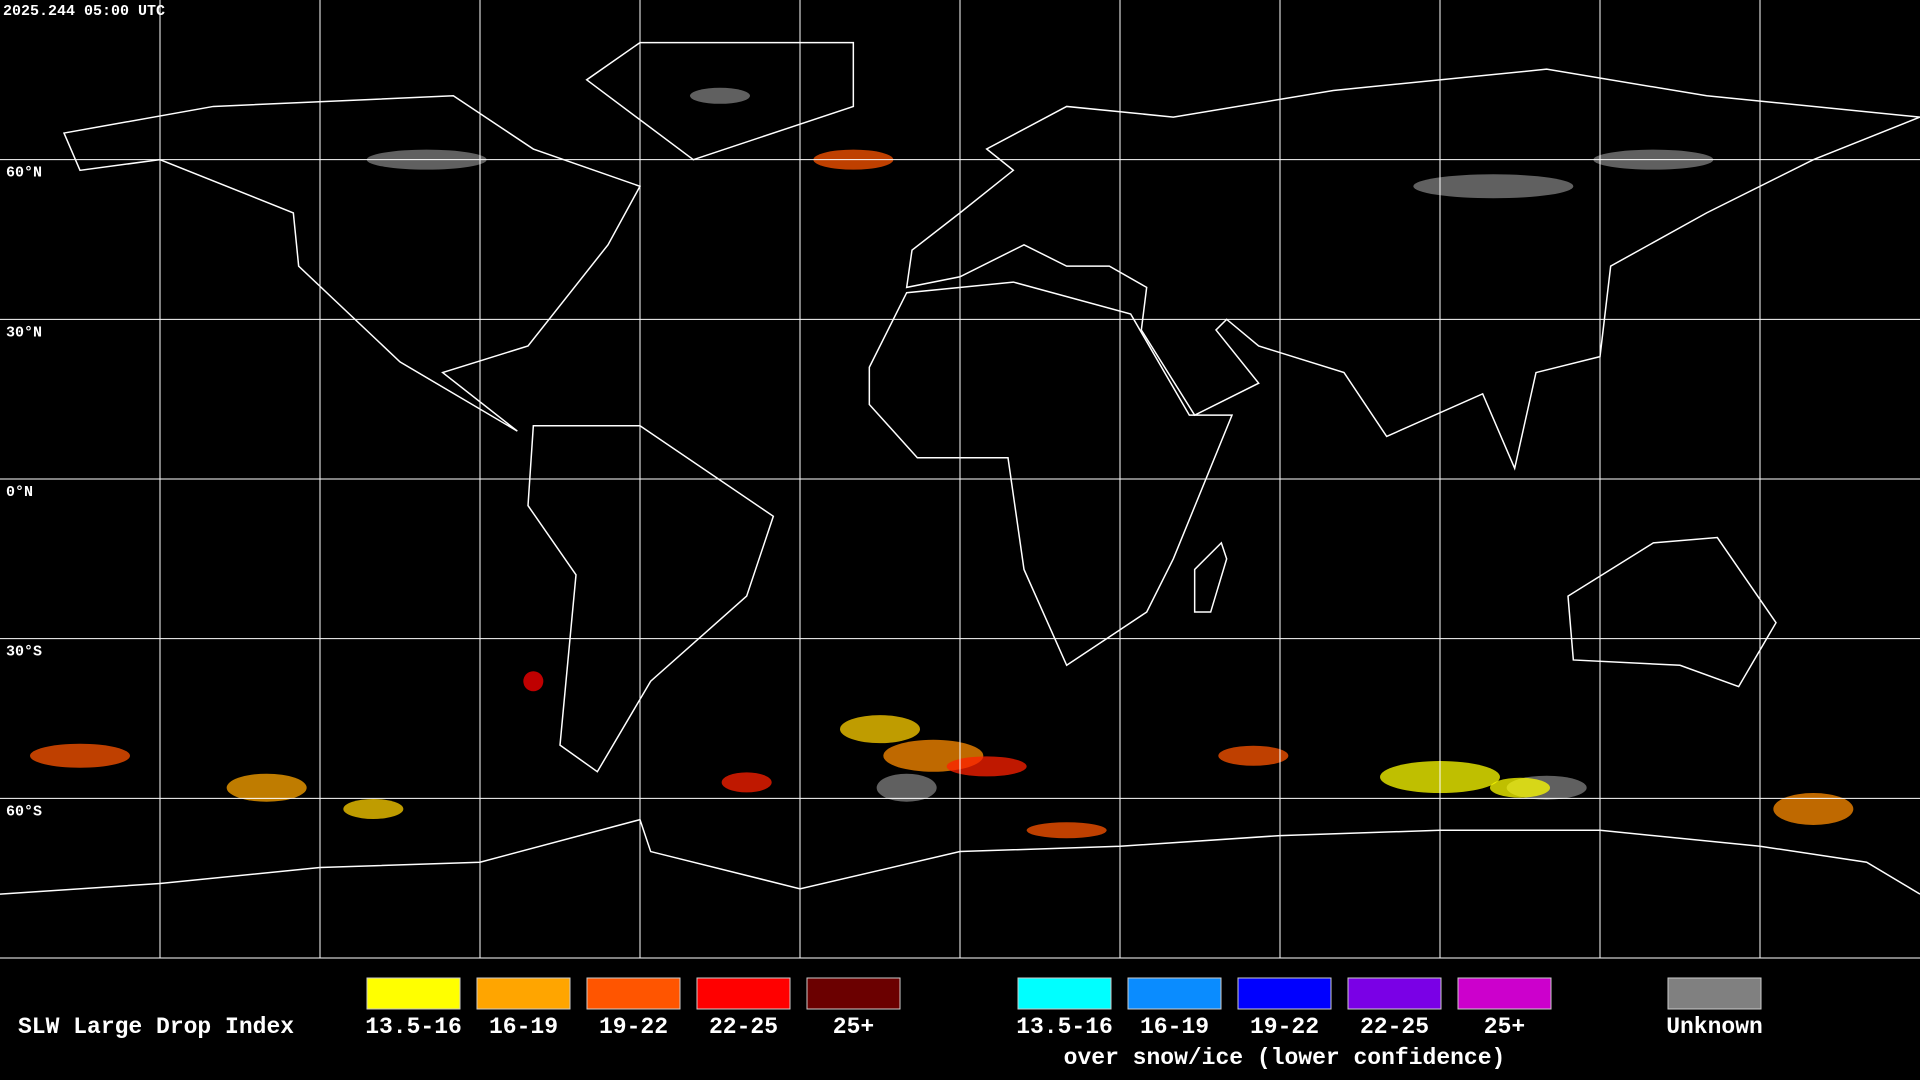  Describe the element at coordinates (84, 11) in the screenshot. I see `timestamp: 2025.244 05:00 UTC` at that location.